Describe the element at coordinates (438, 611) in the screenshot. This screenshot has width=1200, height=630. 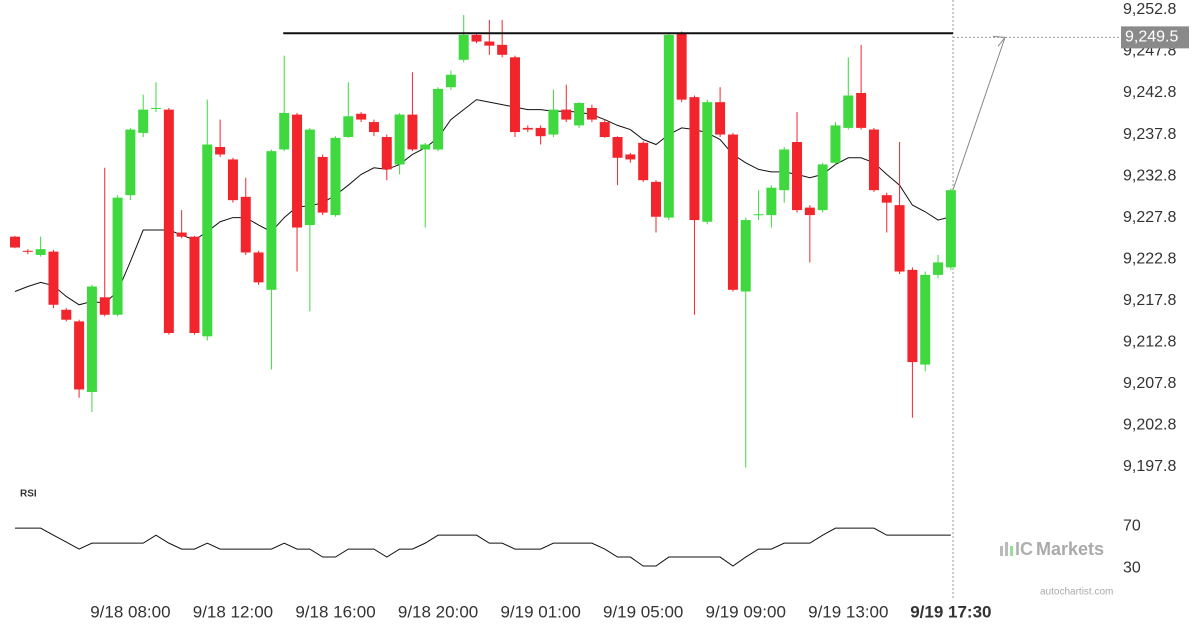
I see `x-tick-label: 9/18 20:00` at that location.